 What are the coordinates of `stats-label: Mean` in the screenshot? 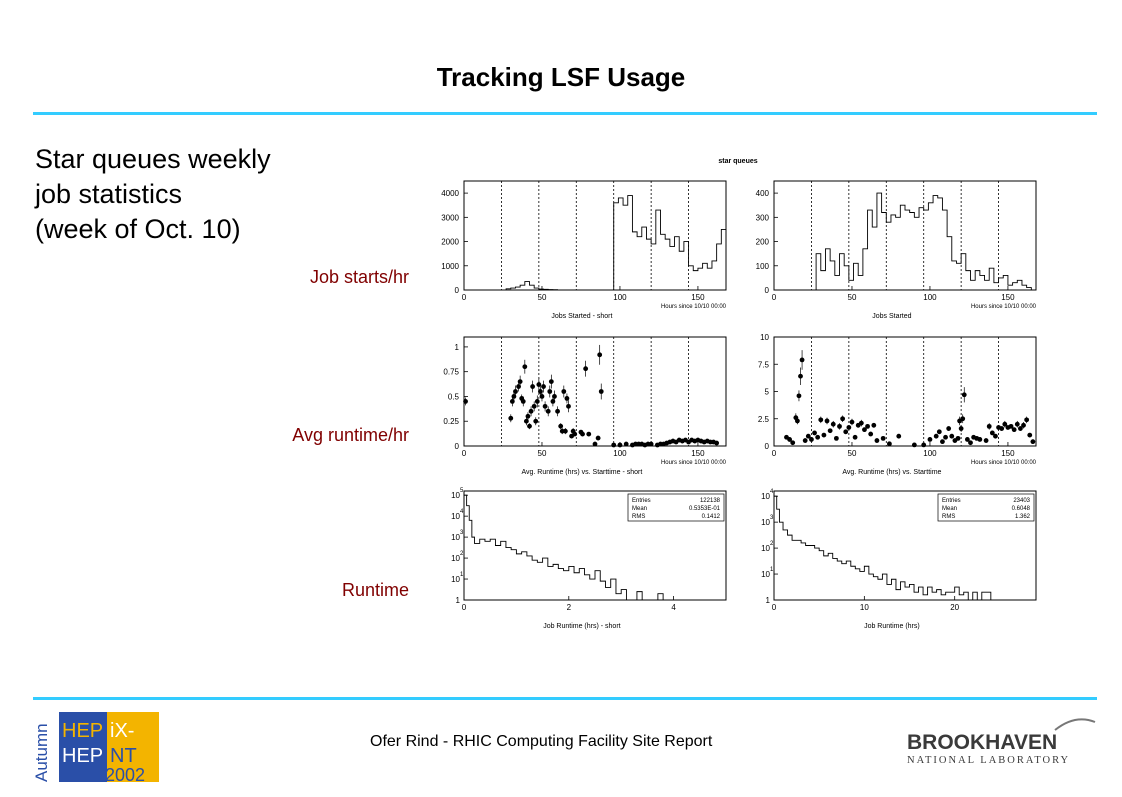 It's located at (639, 509).